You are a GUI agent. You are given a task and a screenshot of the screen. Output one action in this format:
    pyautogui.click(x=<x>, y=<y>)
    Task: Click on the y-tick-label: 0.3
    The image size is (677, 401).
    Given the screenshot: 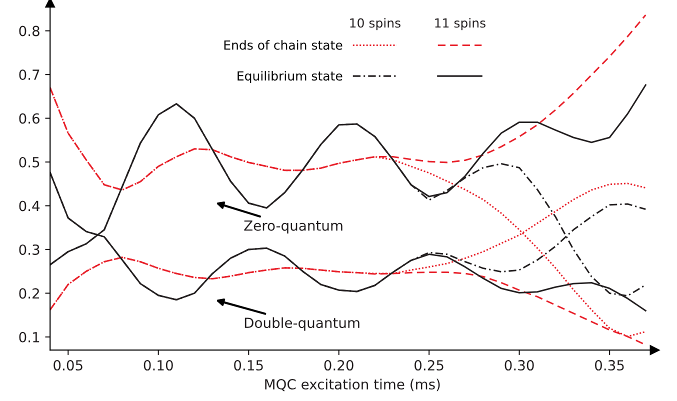 What is the action you would take?
    pyautogui.click(x=29, y=249)
    